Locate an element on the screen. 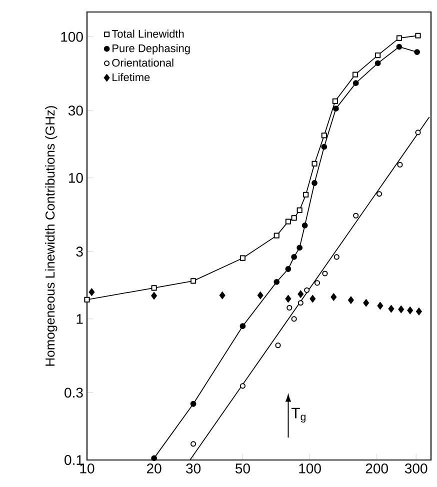  y-axis-title: Homogeneous Linewidth Contributions (GHz) is located at coordinates (51, 236).